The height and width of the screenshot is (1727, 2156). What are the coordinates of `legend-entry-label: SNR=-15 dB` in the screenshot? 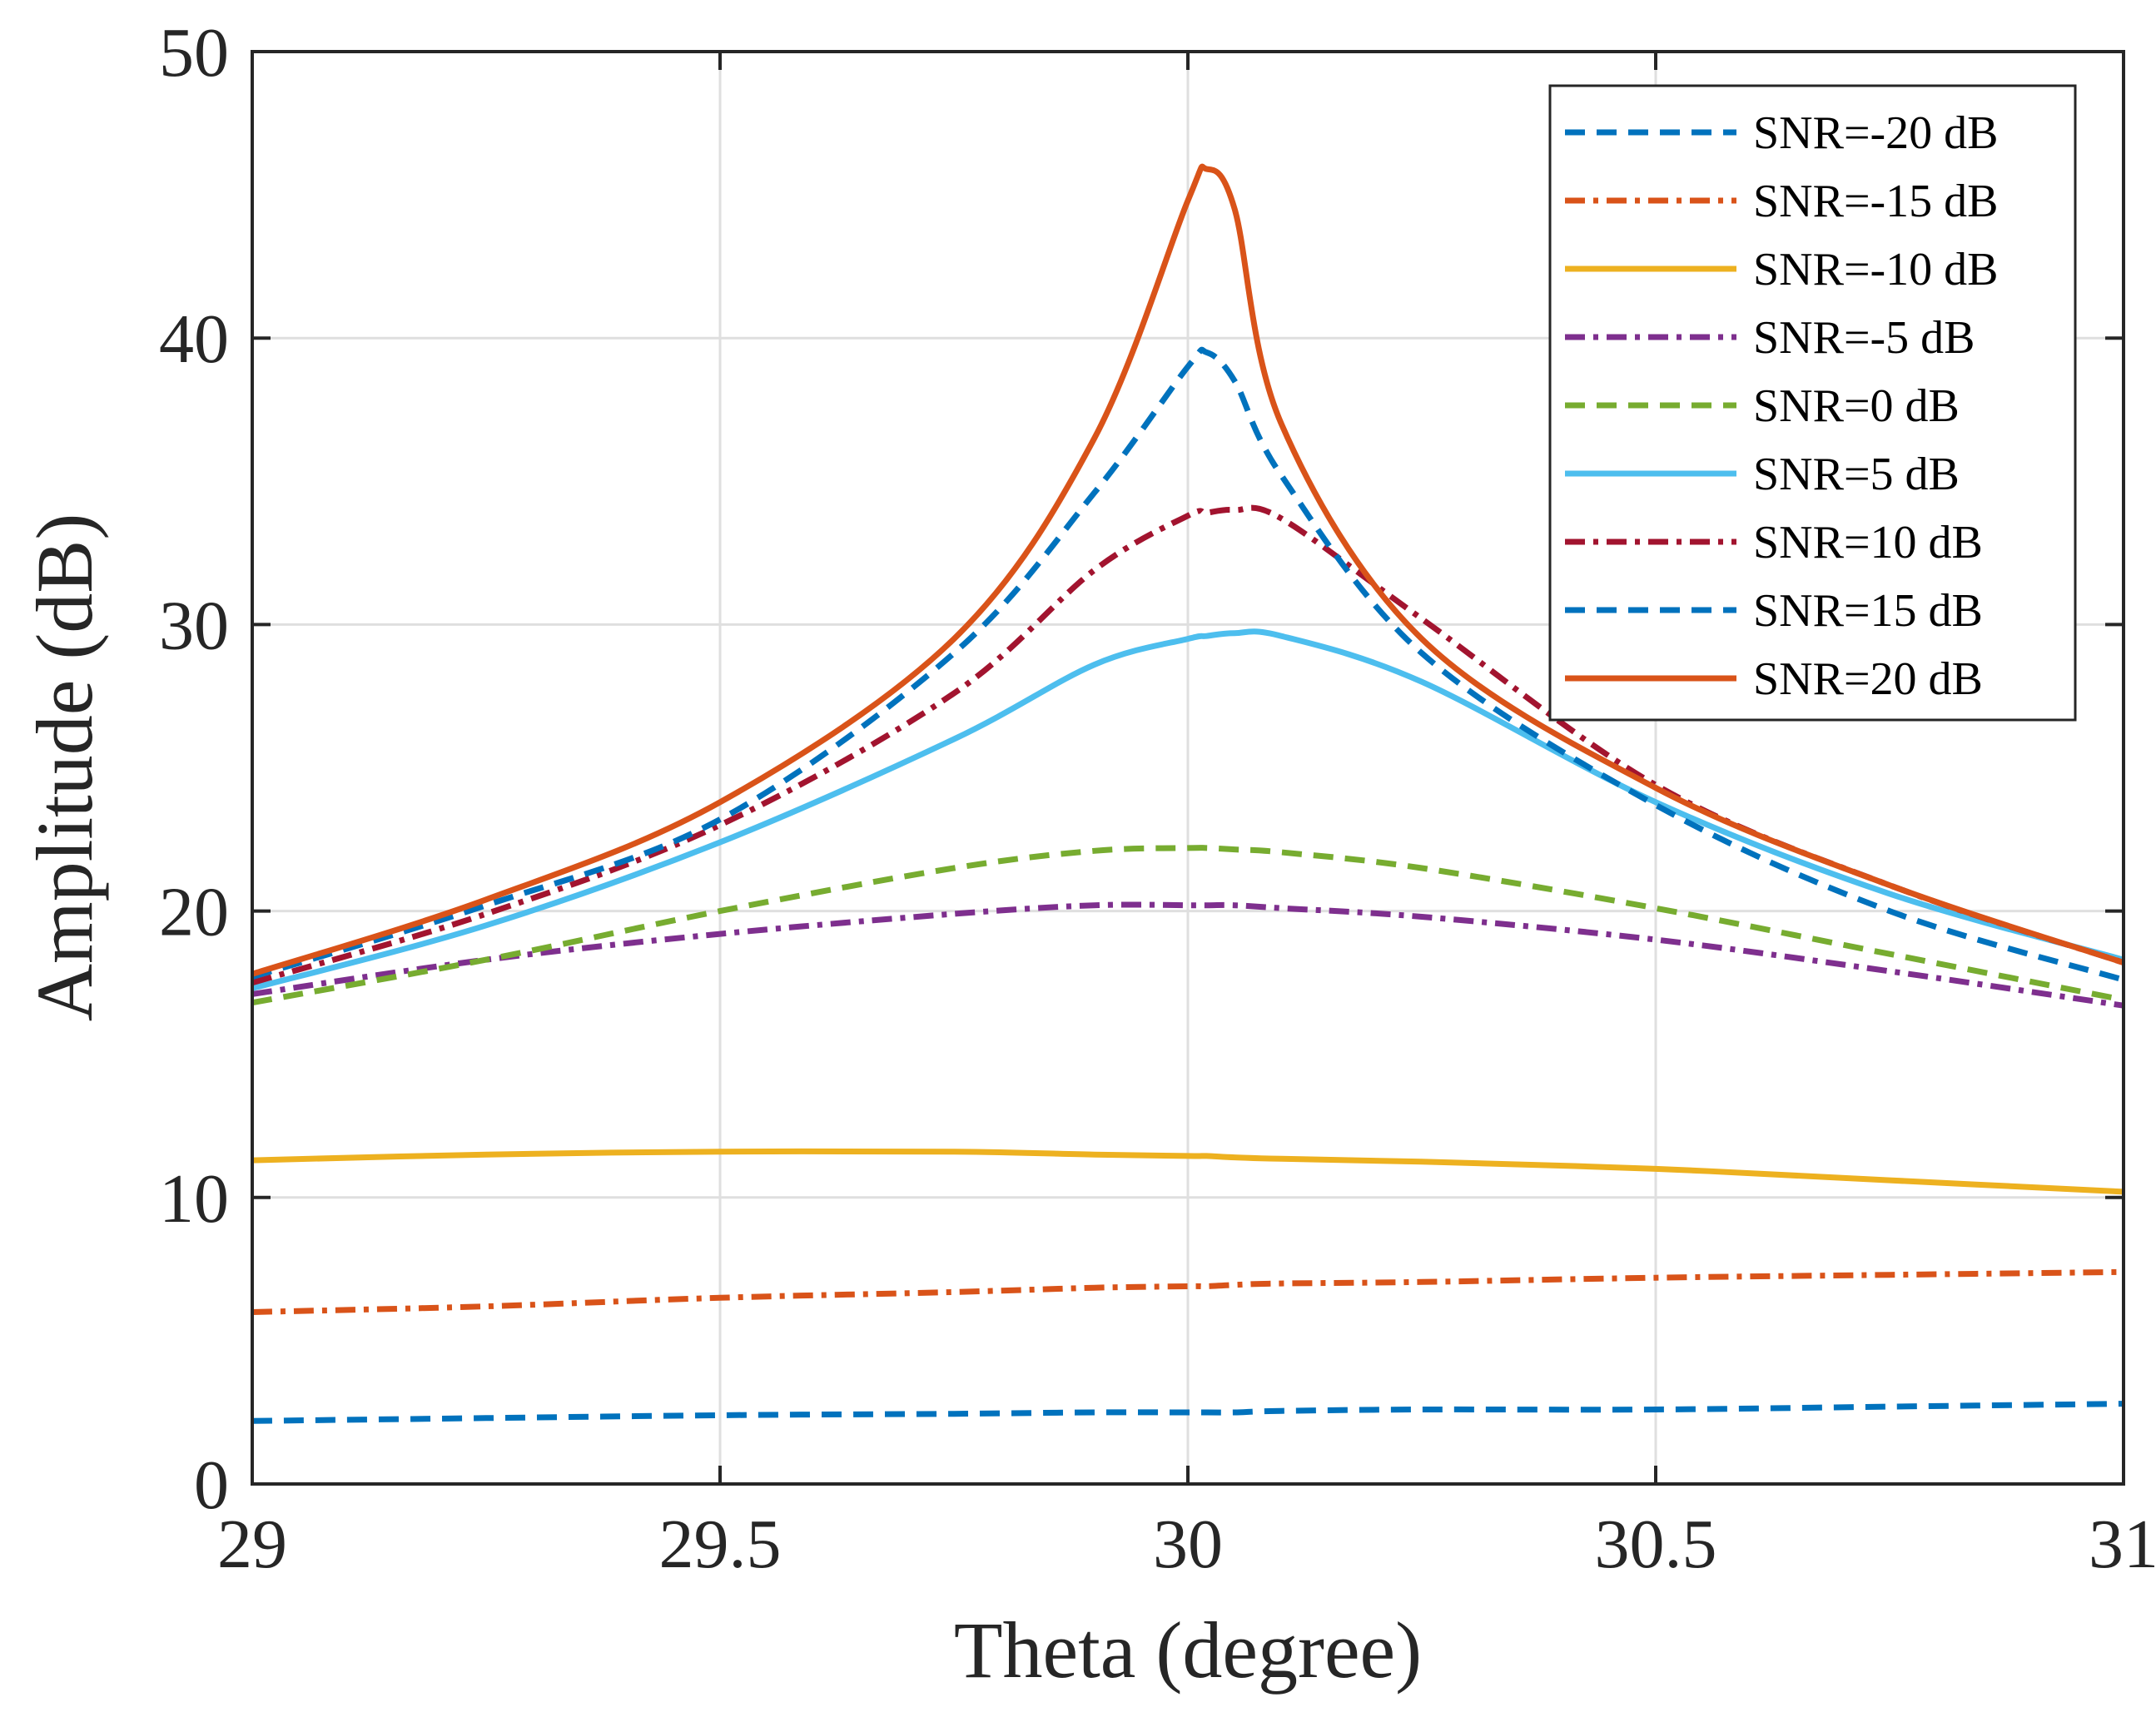 It's located at (1876, 201).